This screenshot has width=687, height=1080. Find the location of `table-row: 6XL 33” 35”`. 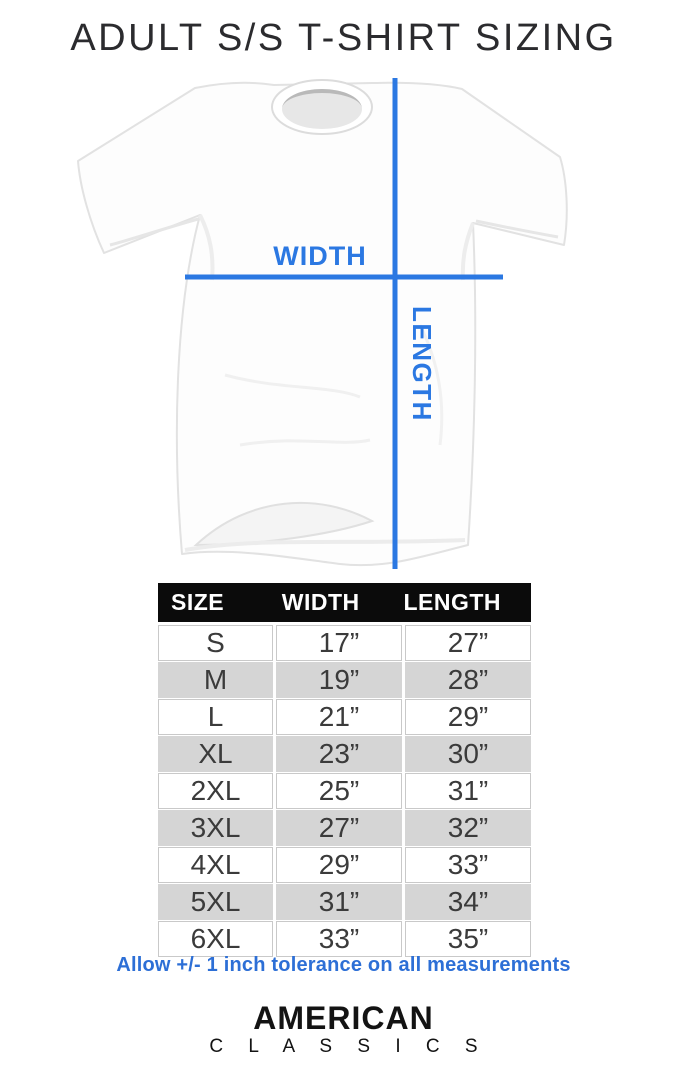

table-row: 6XL 33” 35” is located at coordinates (344, 939).